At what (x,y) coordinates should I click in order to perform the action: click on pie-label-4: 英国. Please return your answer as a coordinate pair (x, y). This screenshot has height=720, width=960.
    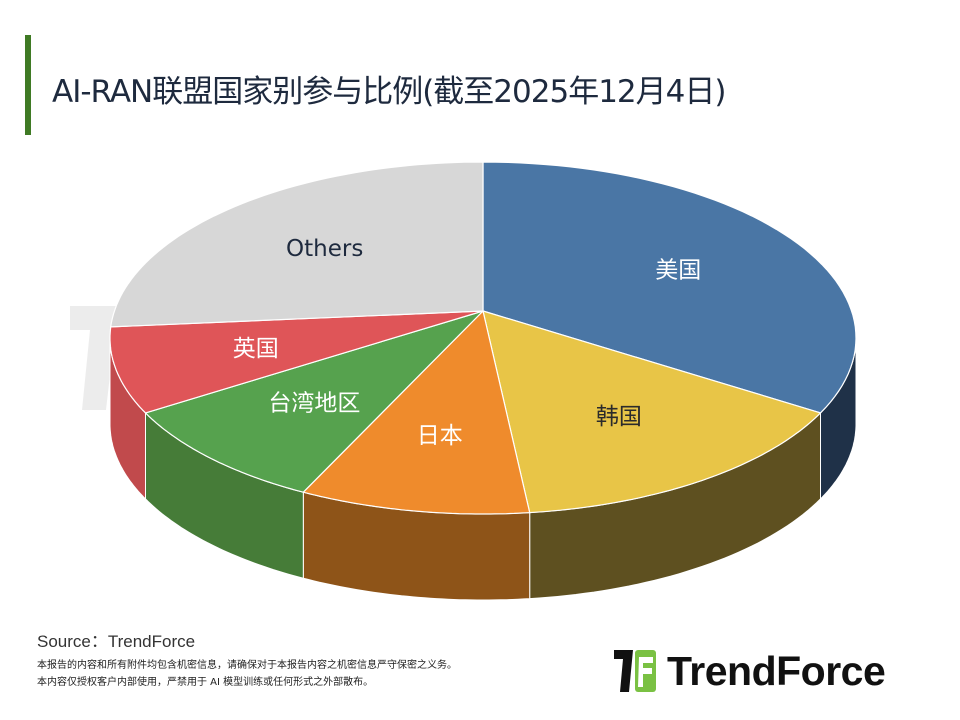
    Looking at the image, I should click on (256, 349).